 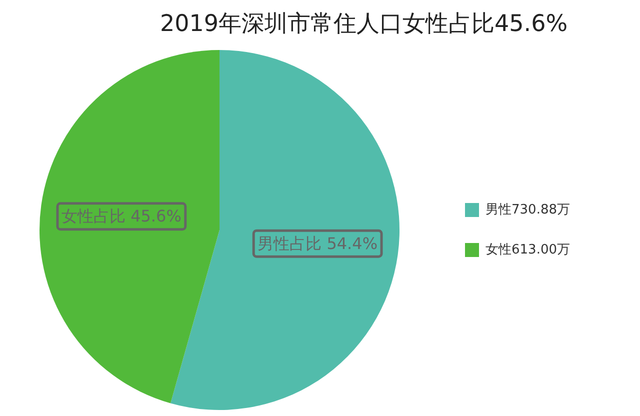 What do you see at coordinates (528, 210) in the screenshot?
I see `legend-label: 男性730.88万` at bounding box center [528, 210].